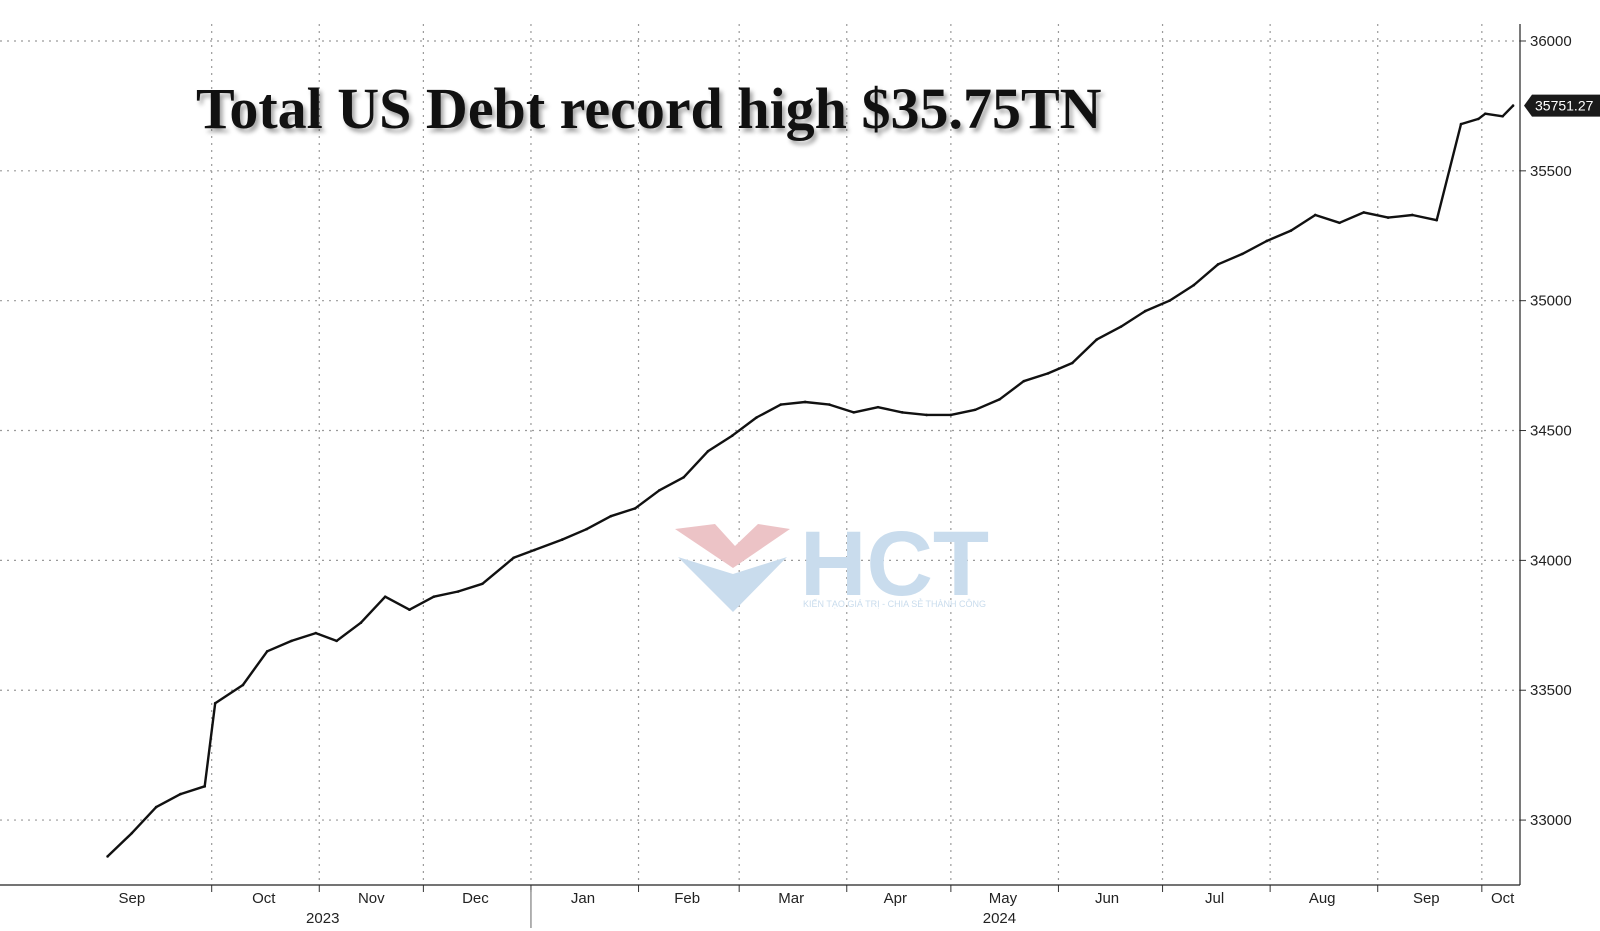  Describe the element at coordinates (732, 584) in the screenshot. I see `watermark-logo-blue` at that location.